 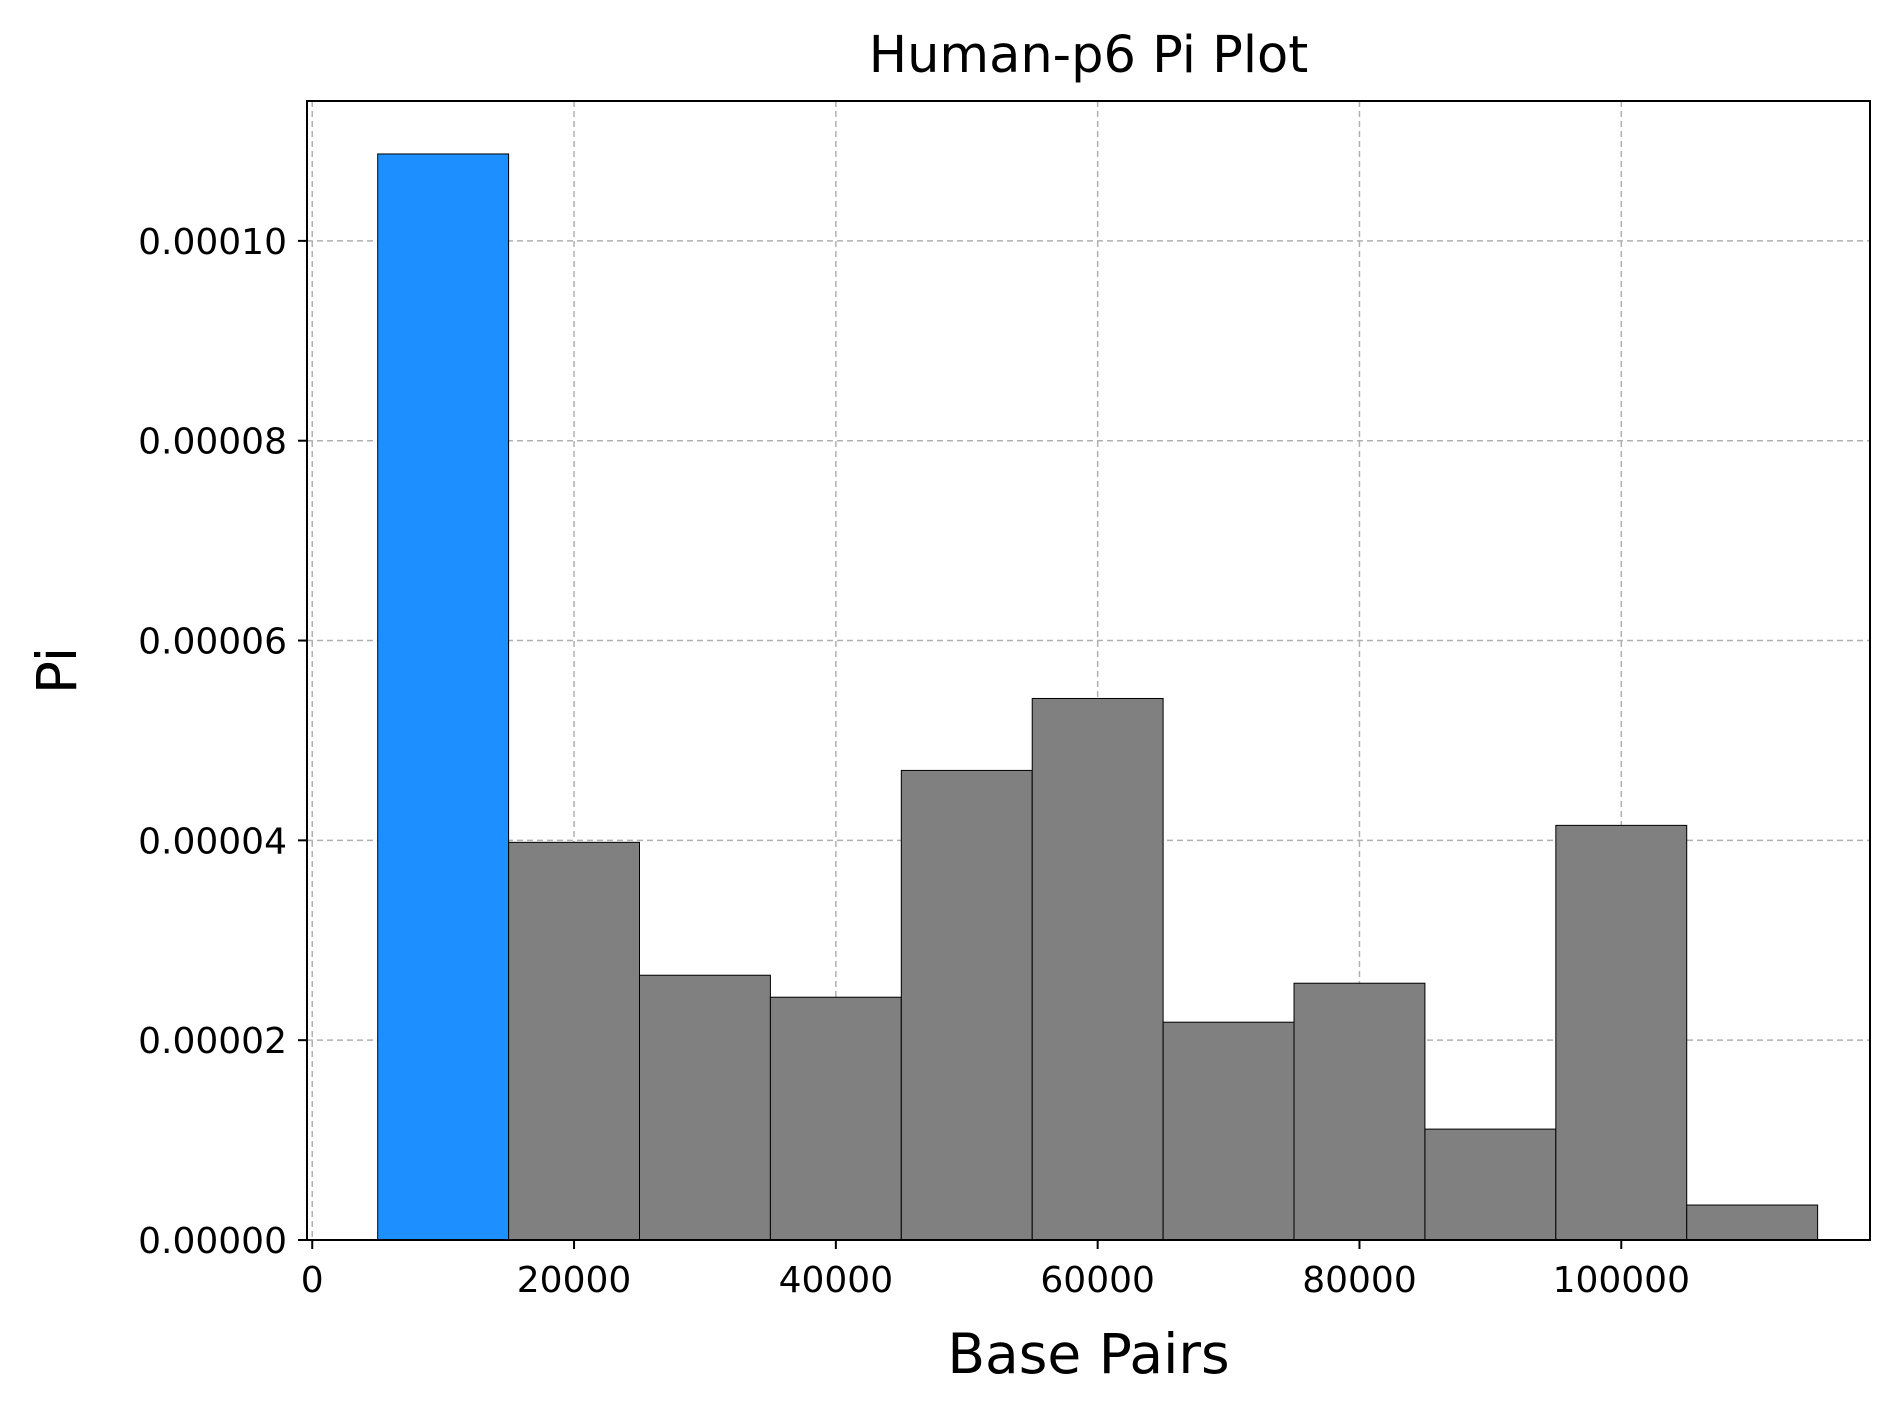 What do you see at coordinates (574, 1280) in the screenshot?
I see `x-tick-label: 20000` at bounding box center [574, 1280].